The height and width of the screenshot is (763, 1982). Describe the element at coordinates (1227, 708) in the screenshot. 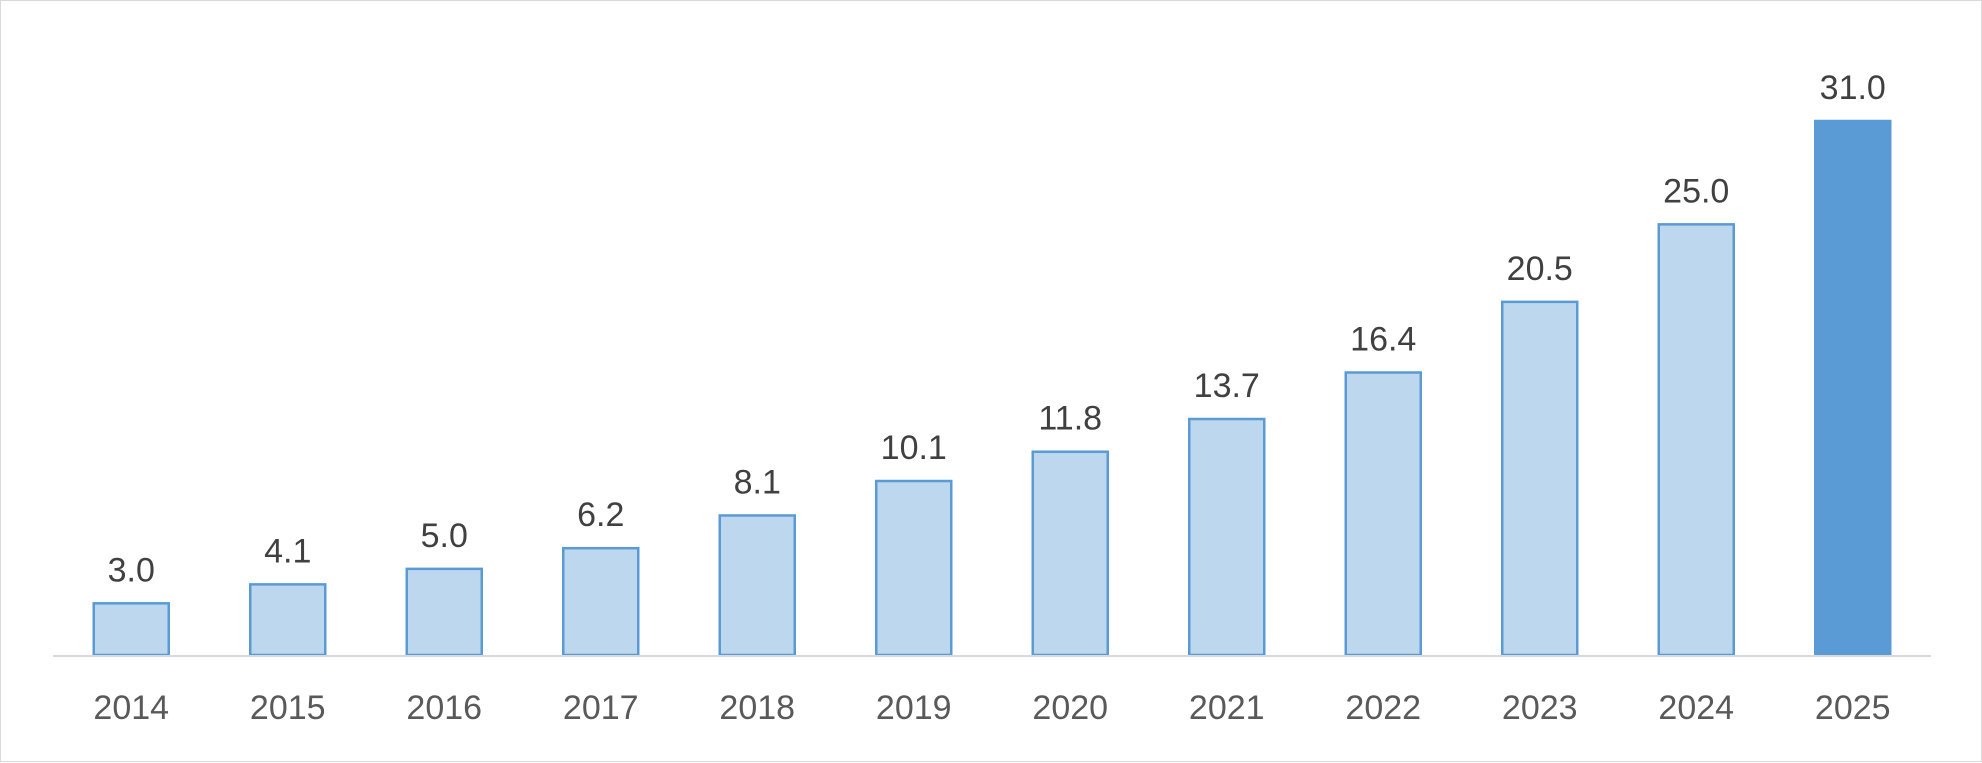

I see `x-tick-label-2021: 2021` at that location.